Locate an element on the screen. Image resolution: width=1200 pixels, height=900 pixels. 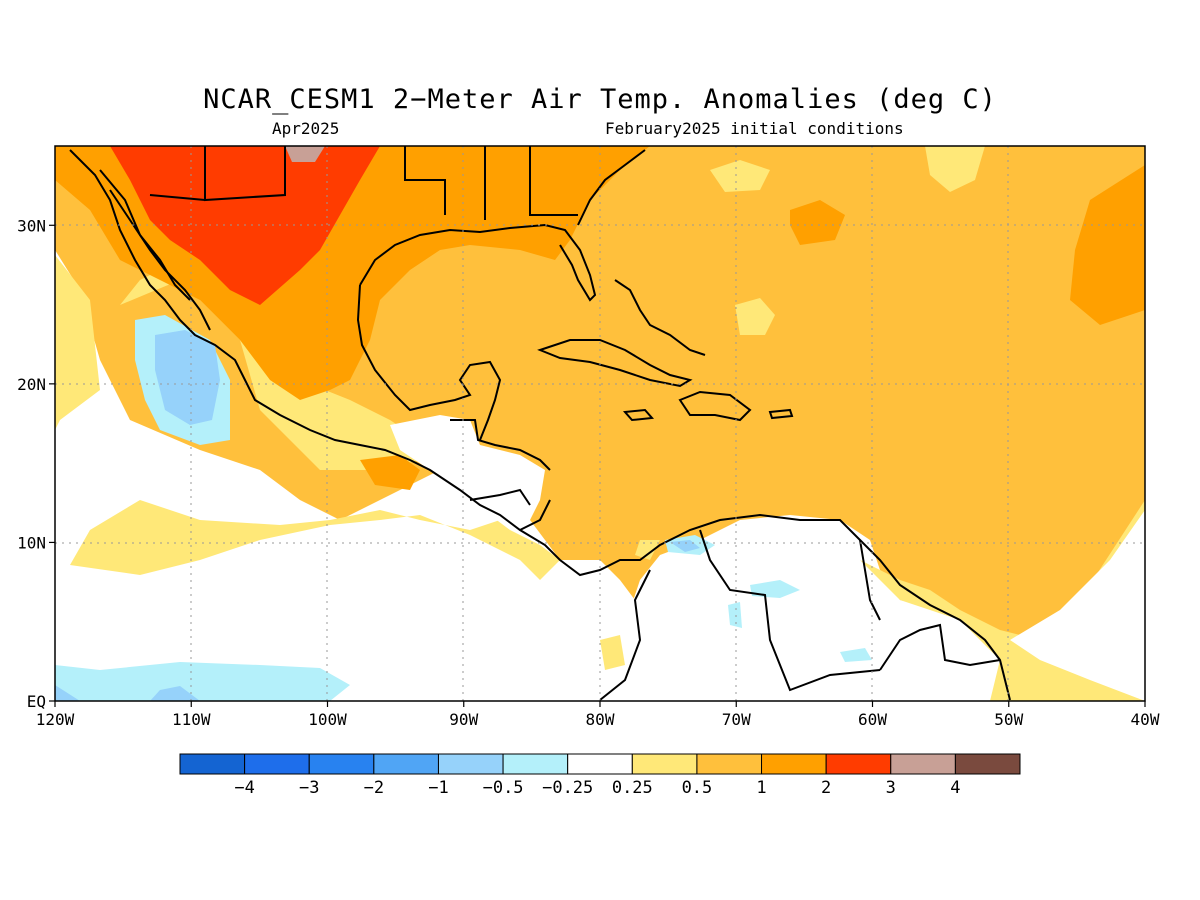
lon-tick-label: 100W is located at coordinates (327, 719).